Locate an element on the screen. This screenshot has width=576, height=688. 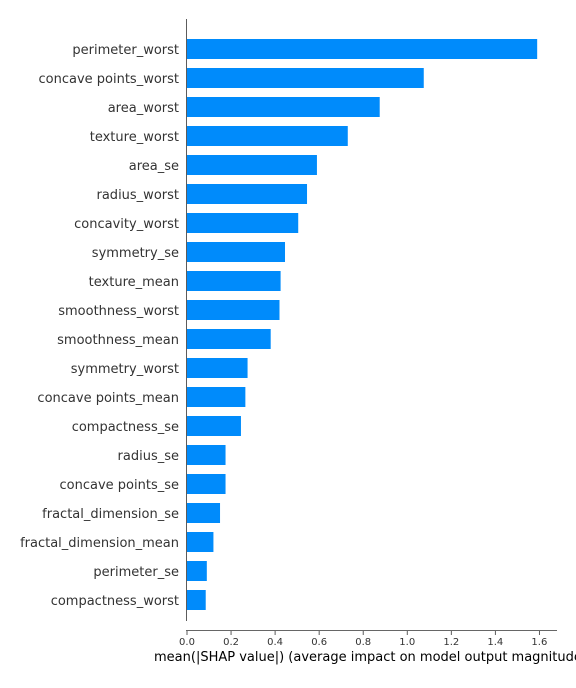
bar-concave-points_se is located at coordinates (206, 484).